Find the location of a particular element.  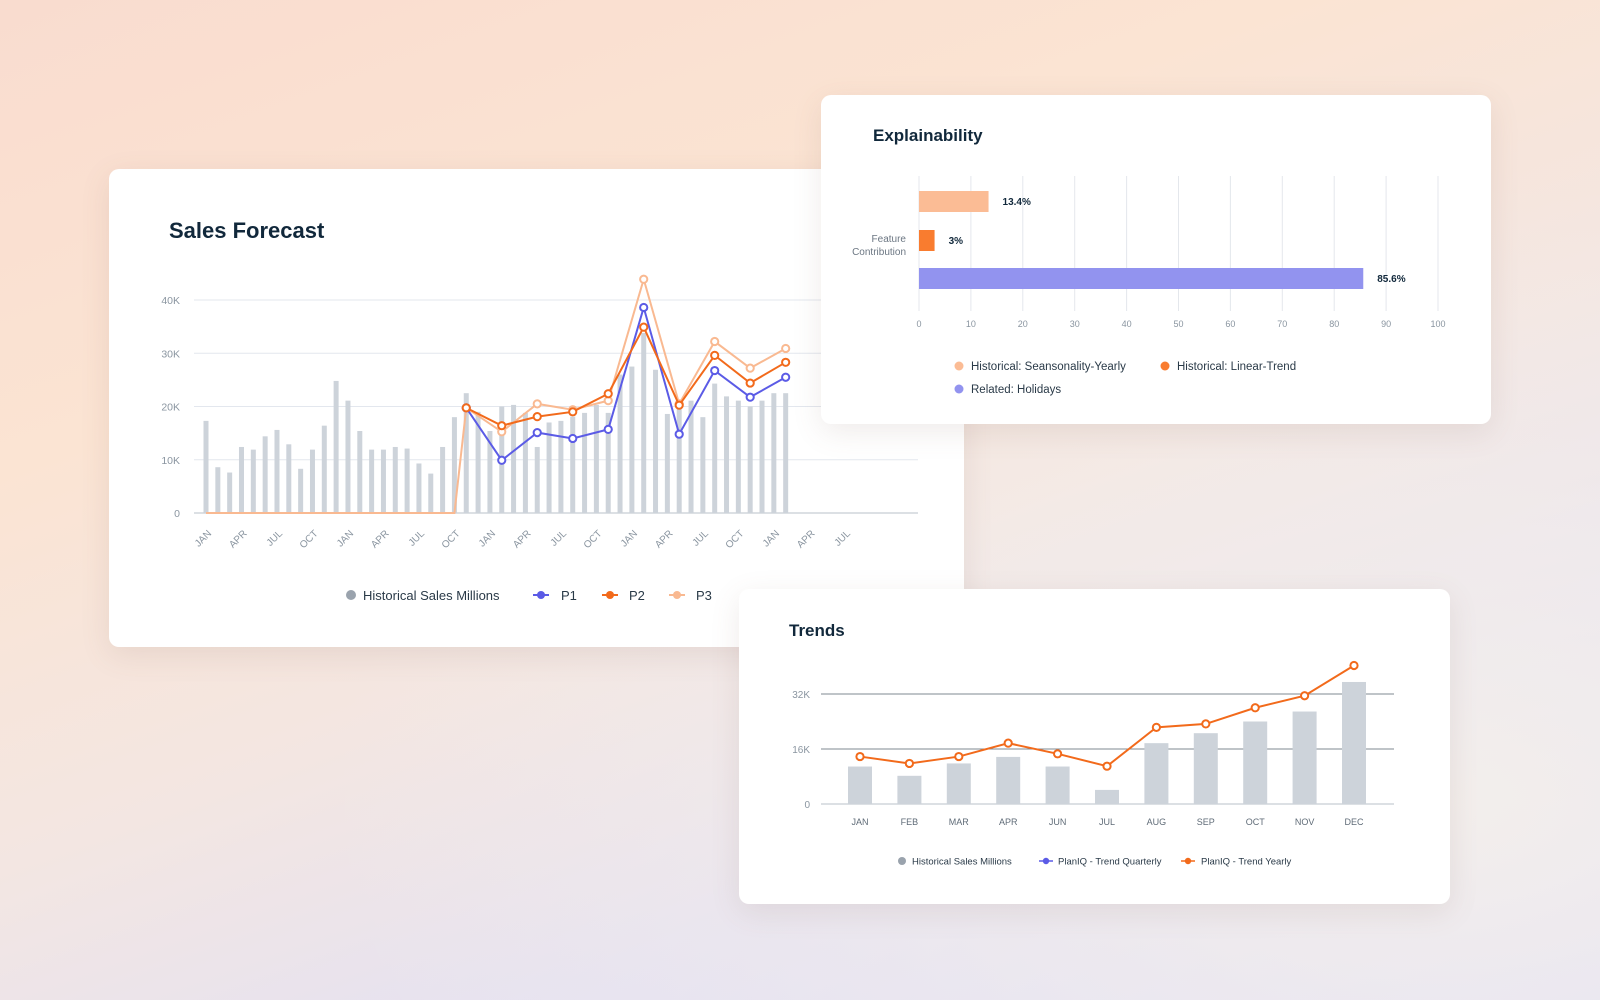

bar-value-label: 13.4% is located at coordinates (1017, 202).